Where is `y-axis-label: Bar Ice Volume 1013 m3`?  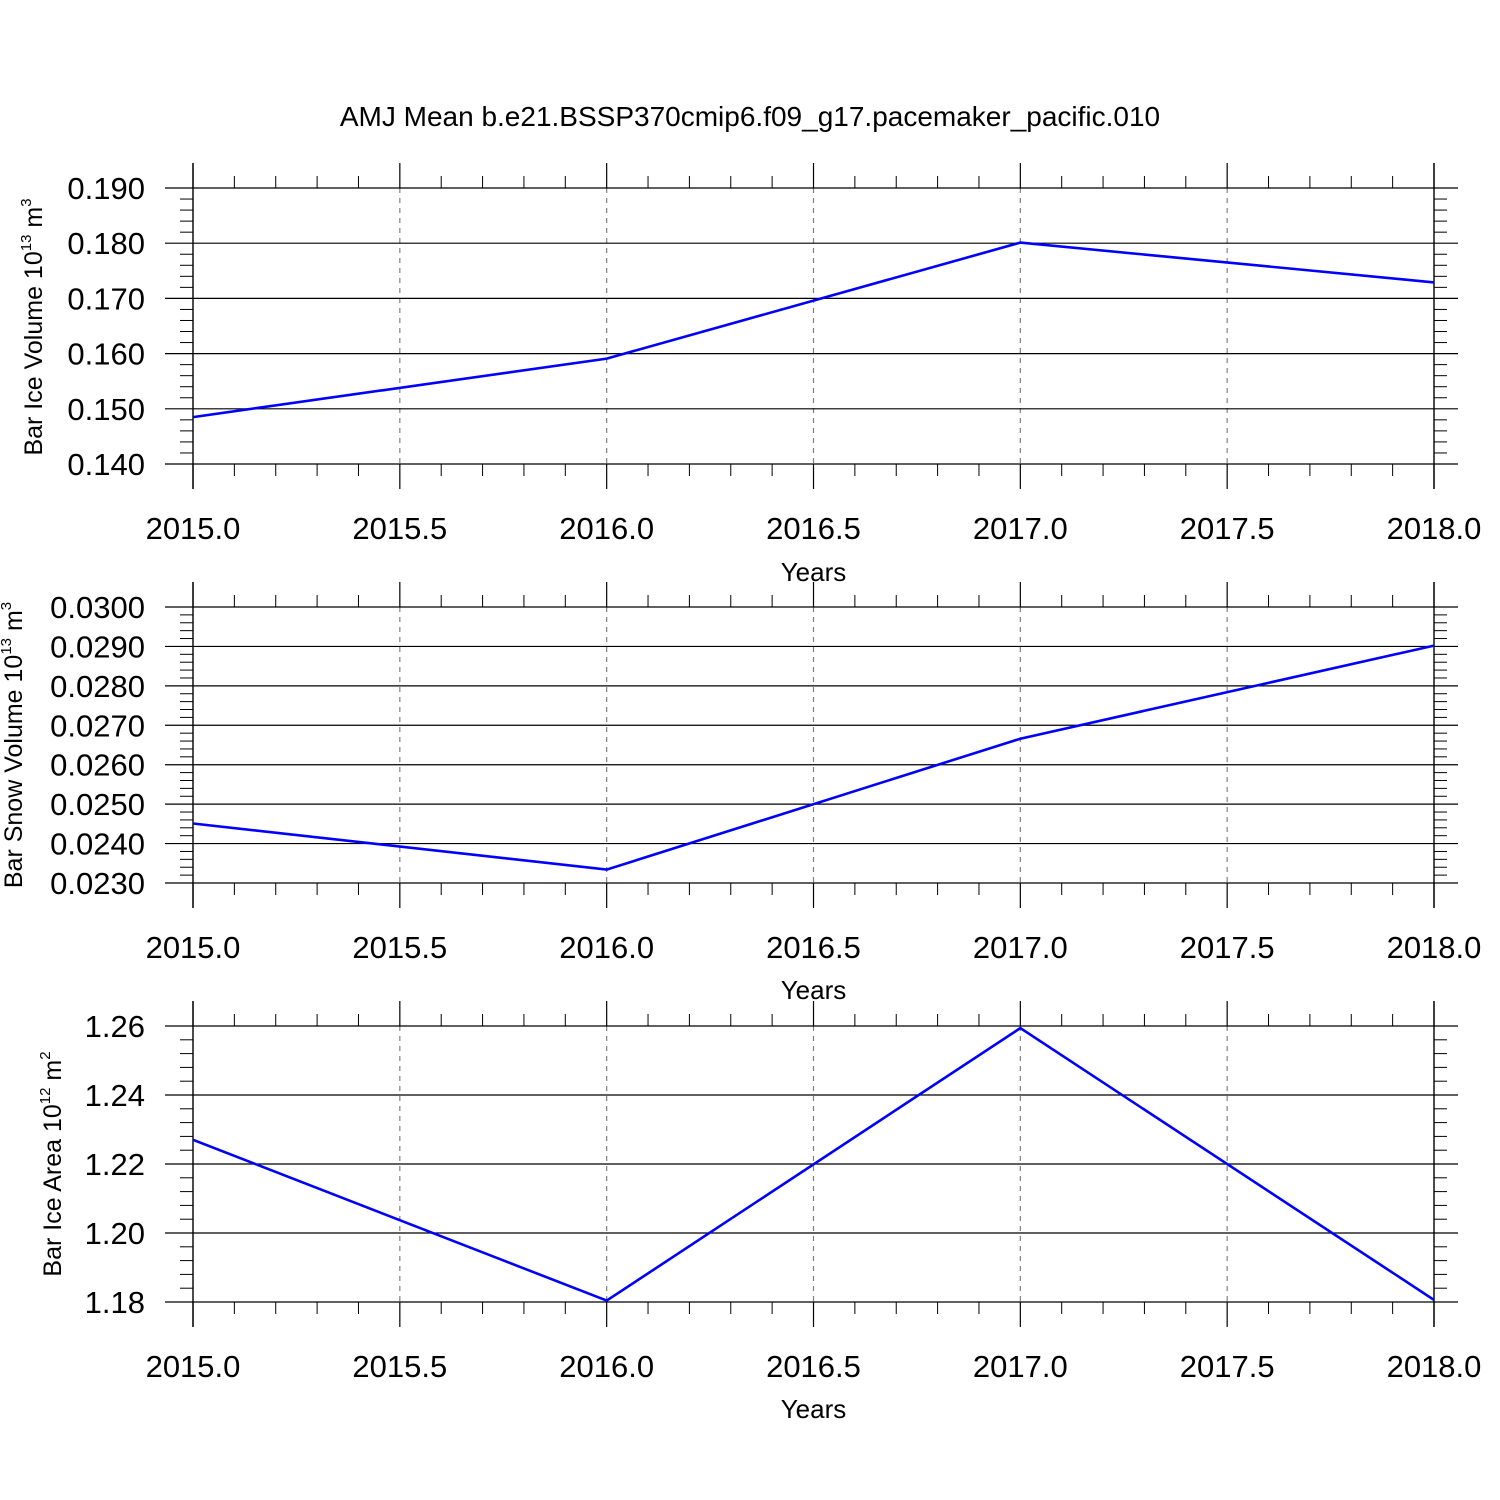
y-axis-label: Bar Ice Volume 1013 m3 is located at coordinates (33, 326).